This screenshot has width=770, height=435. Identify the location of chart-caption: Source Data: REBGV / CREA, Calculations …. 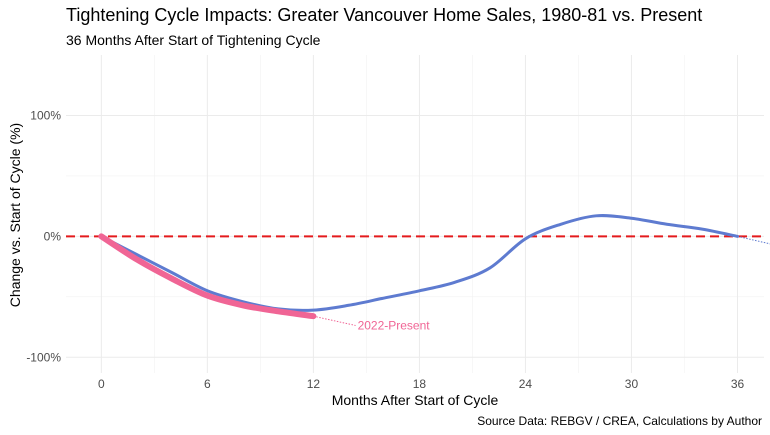
(619, 421).